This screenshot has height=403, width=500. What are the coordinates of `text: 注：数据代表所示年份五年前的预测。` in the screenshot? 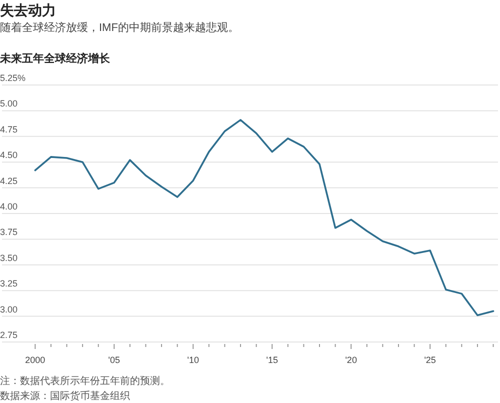 It's located at (85, 381).